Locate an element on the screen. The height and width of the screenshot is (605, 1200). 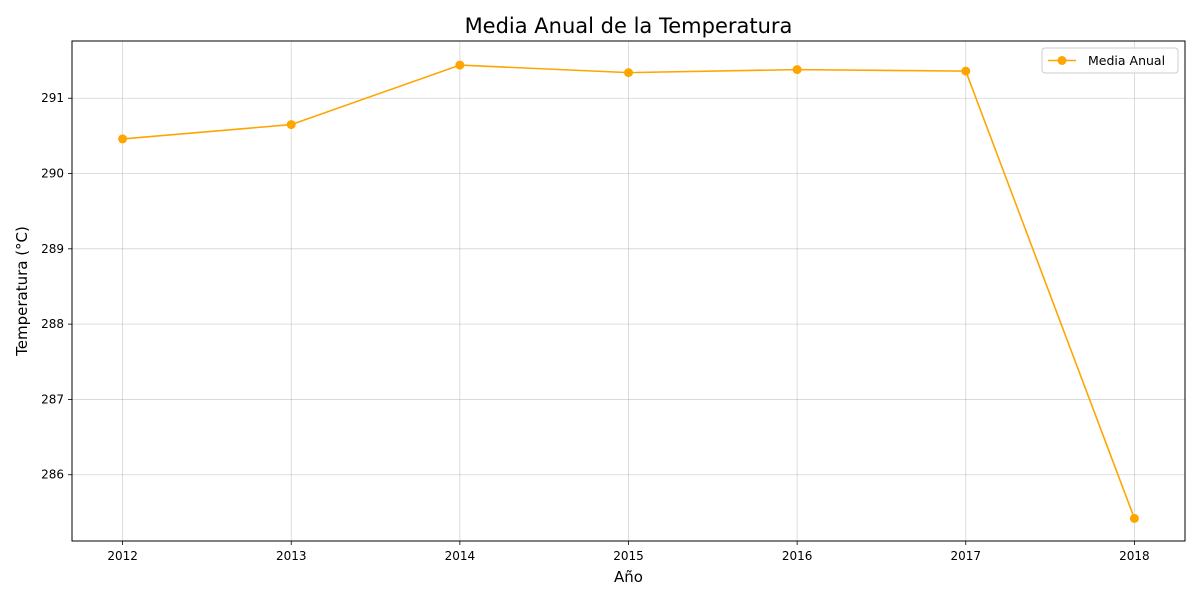
x-axis-ticks: 2012 2013 2014 2015 2016 2017 2018 is located at coordinates (628, 552).